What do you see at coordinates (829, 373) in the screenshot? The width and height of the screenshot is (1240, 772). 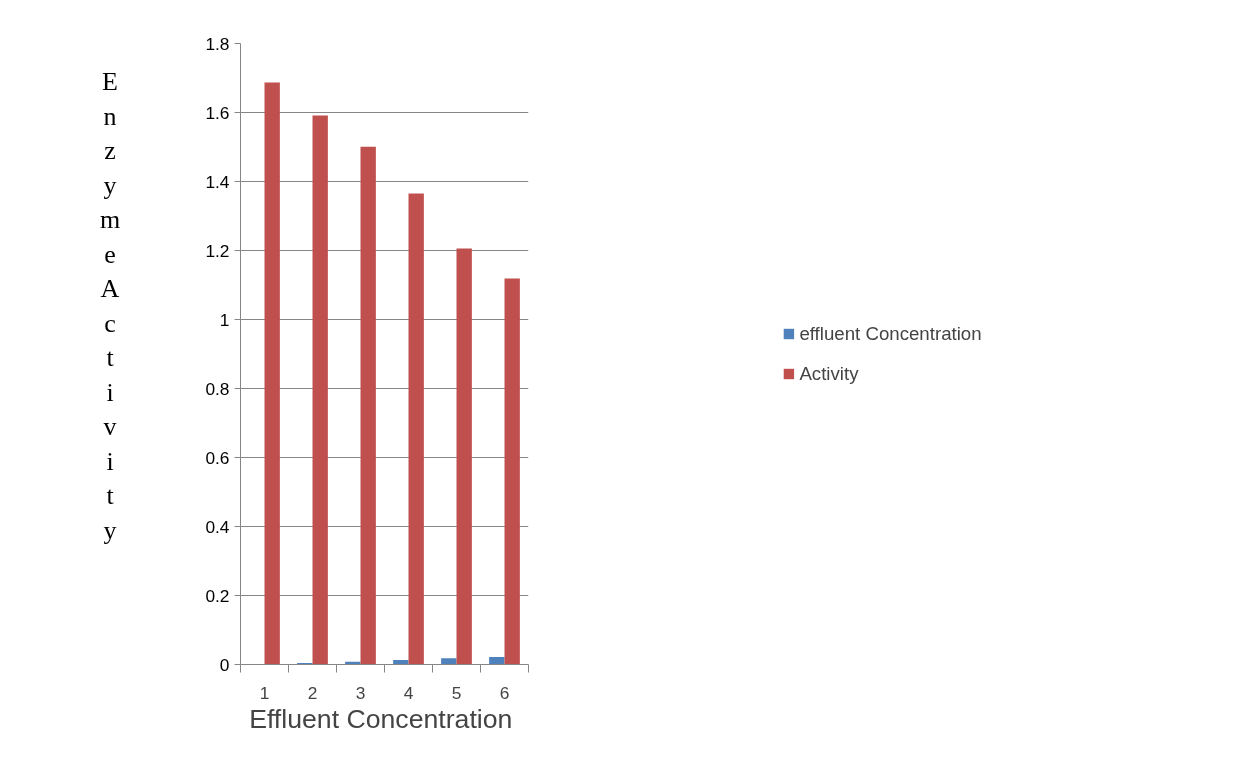 I see `legend-label: Activity` at bounding box center [829, 373].